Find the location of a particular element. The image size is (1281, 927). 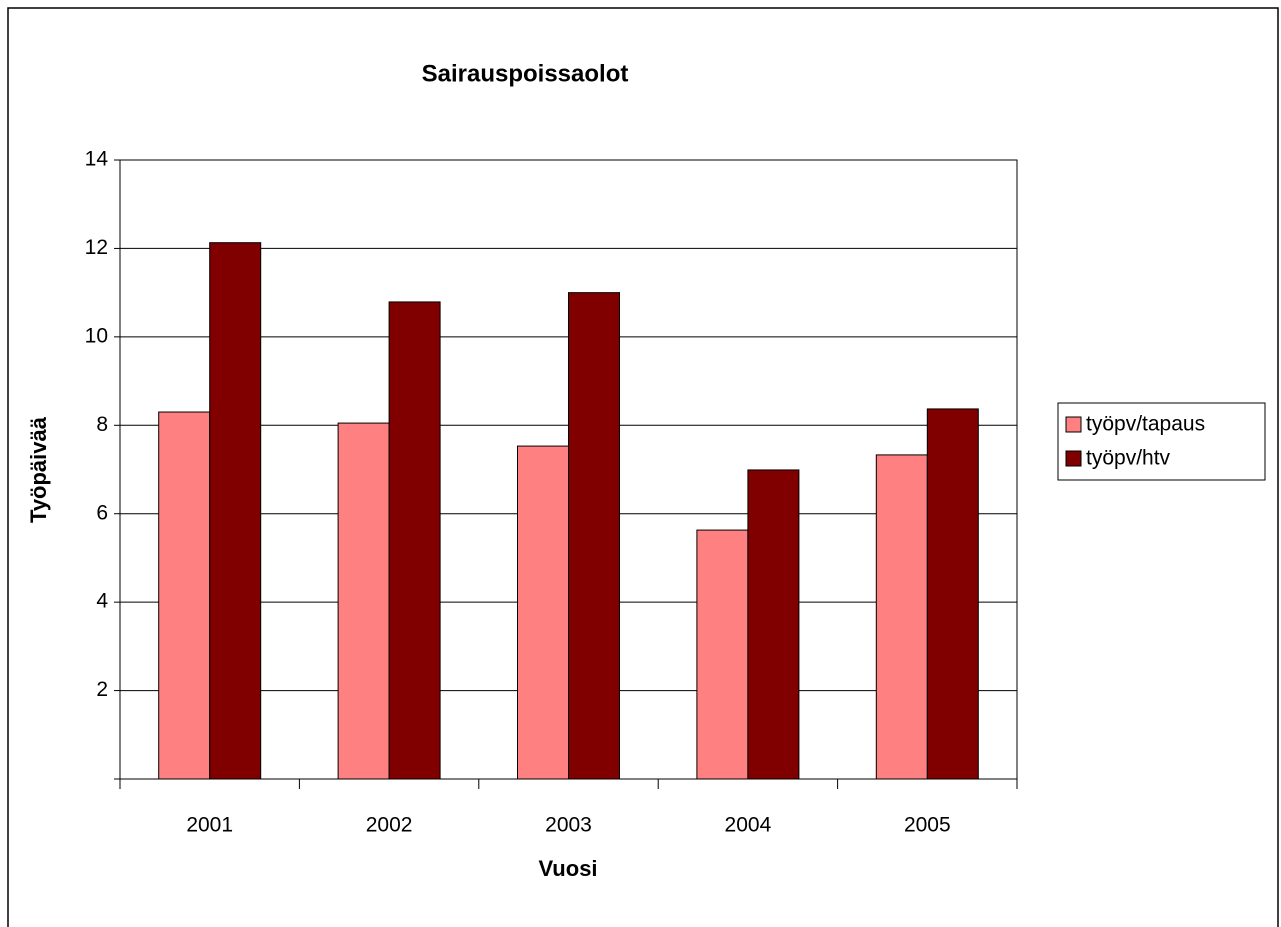

y-tick-label: 12 is located at coordinates (96, 247).